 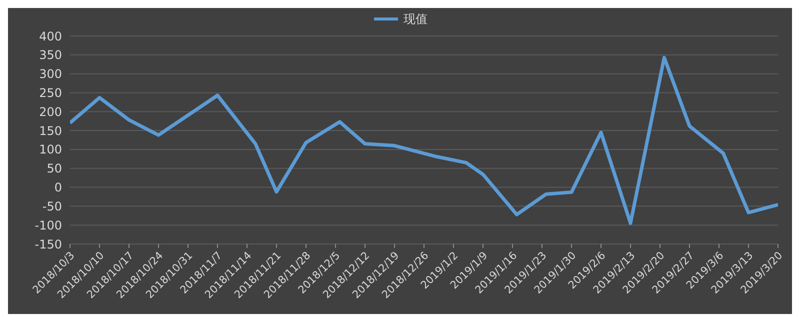 What do you see at coordinates (50, 55) in the screenshot?
I see `y-tick-label: 350` at bounding box center [50, 55].